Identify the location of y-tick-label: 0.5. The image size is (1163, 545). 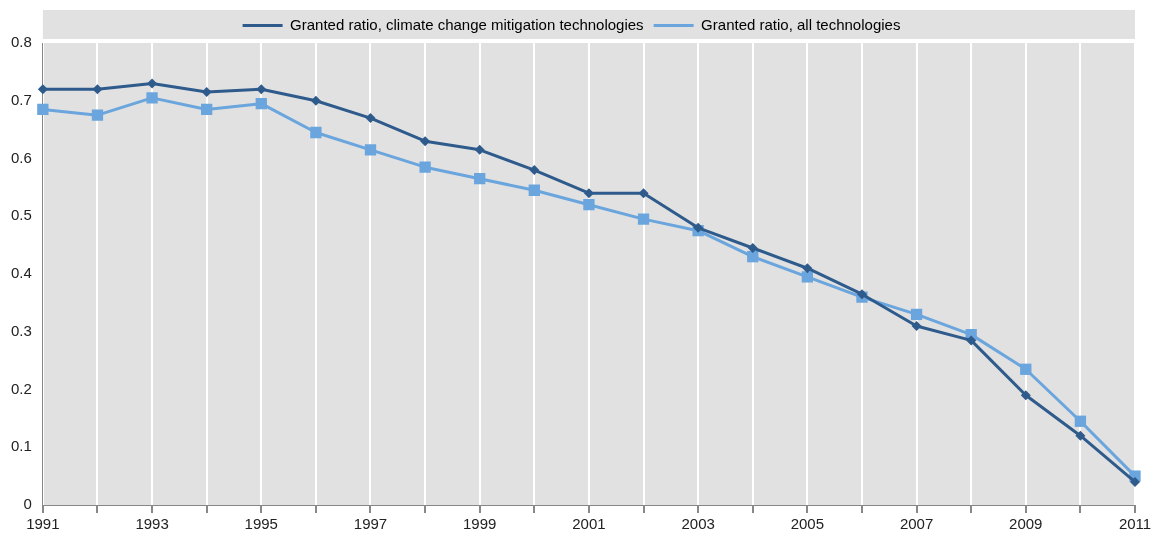
(21, 215).